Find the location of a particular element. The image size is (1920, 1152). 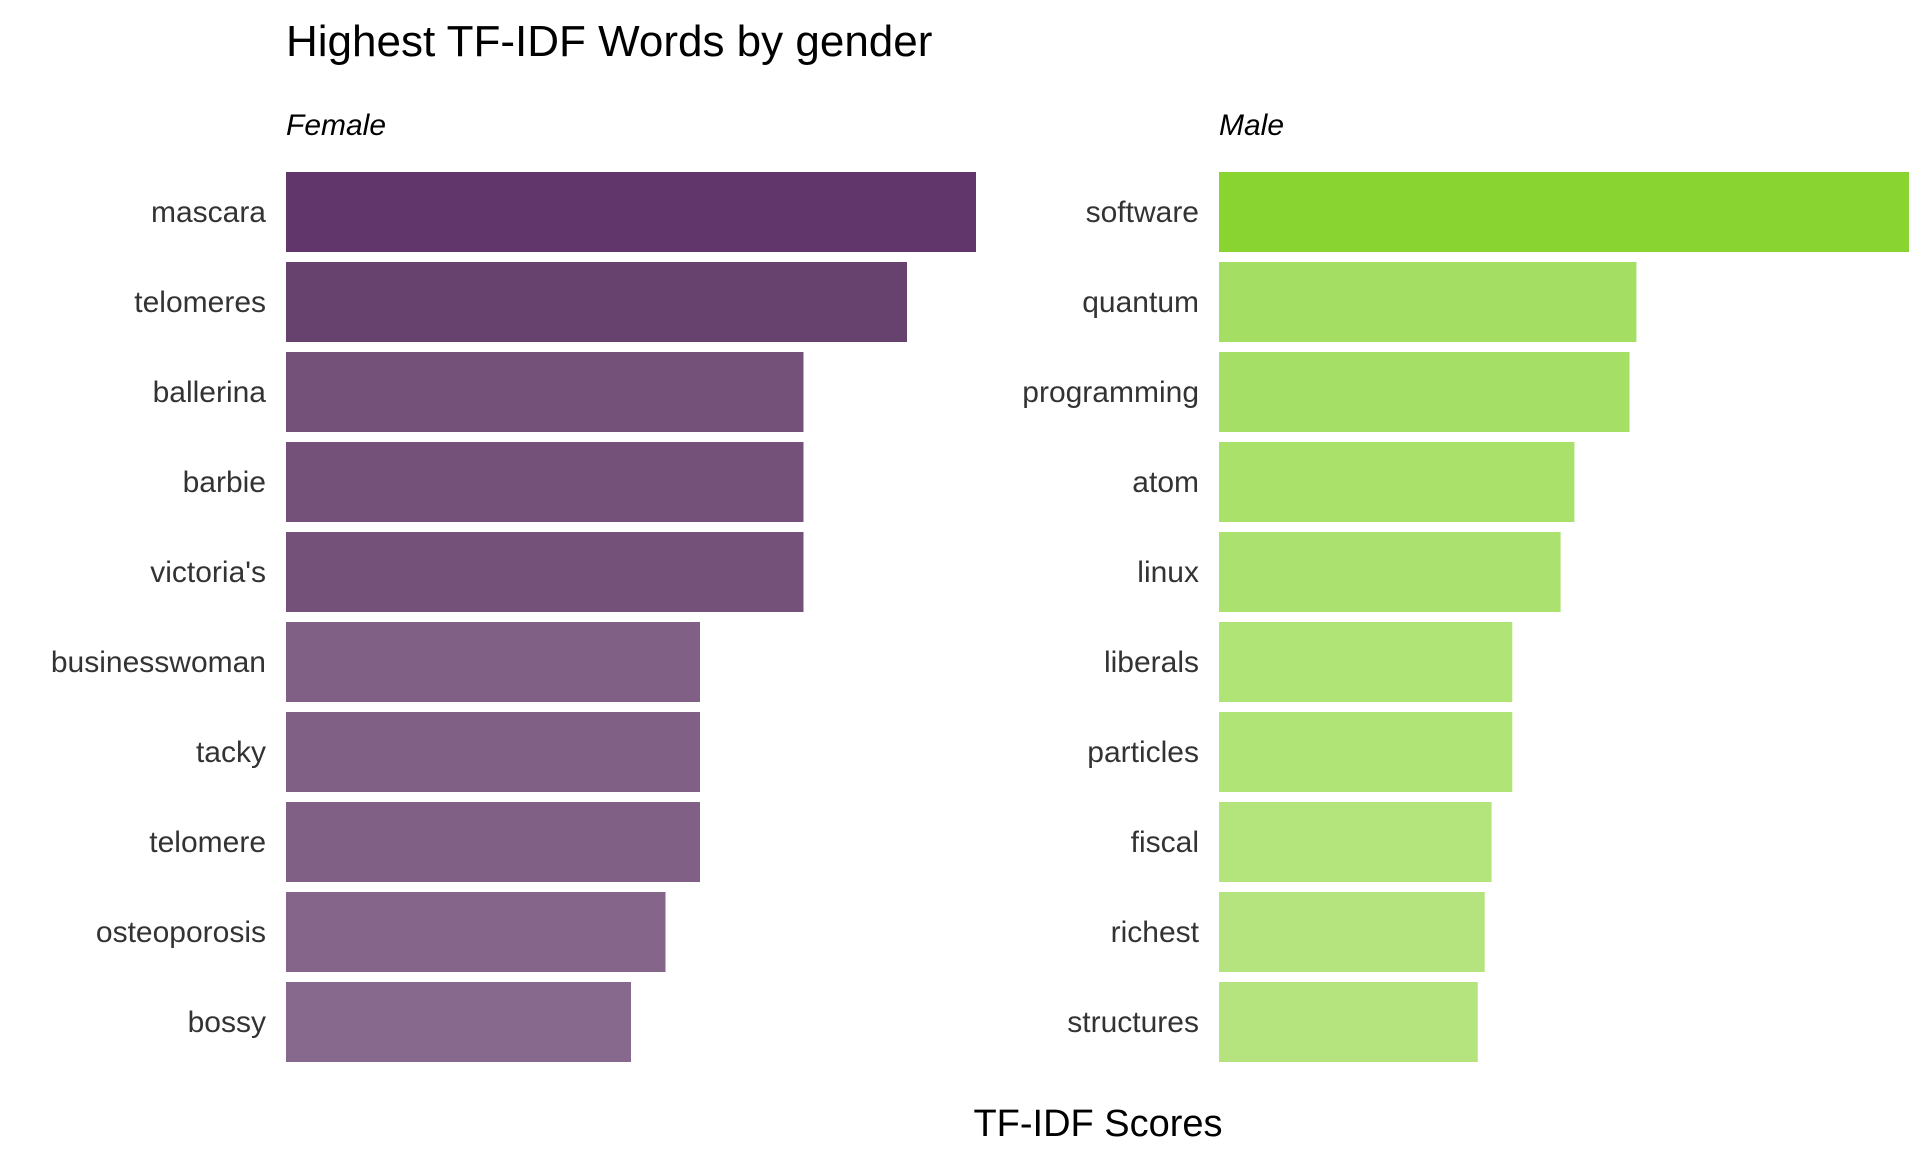

y-tick-label-female-6: tacky is located at coordinates (231, 752).